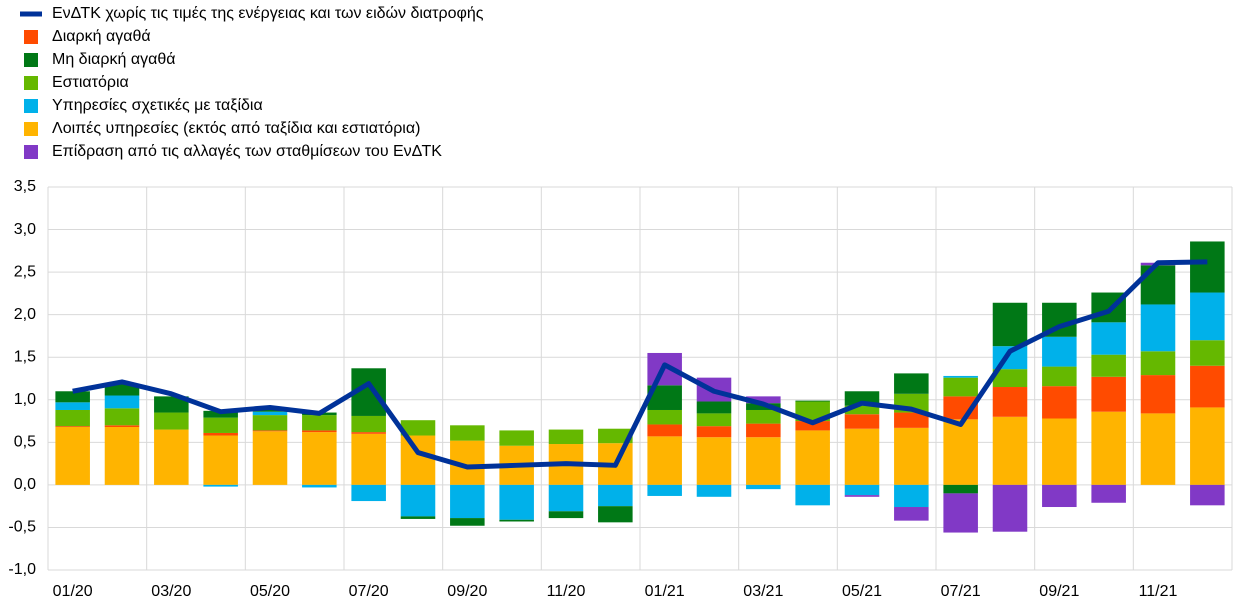 This screenshot has width=1240, height=606. Describe the element at coordinates (961, 591) in the screenshot. I see `x-tick-label: 07/21` at that location.